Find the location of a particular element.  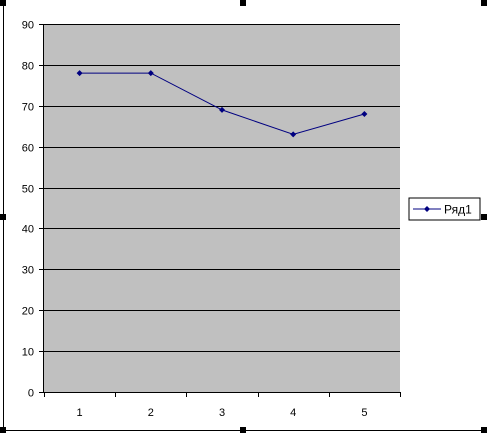

y-tick-label: 90 is located at coordinates (28, 26).